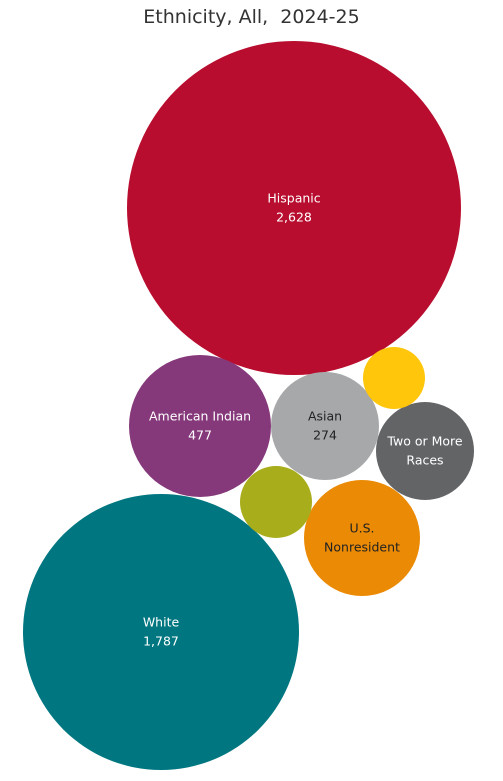 The width and height of the screenshot is (503, 781). I want to click on bubble-value: 1,787, so click(161, 641).